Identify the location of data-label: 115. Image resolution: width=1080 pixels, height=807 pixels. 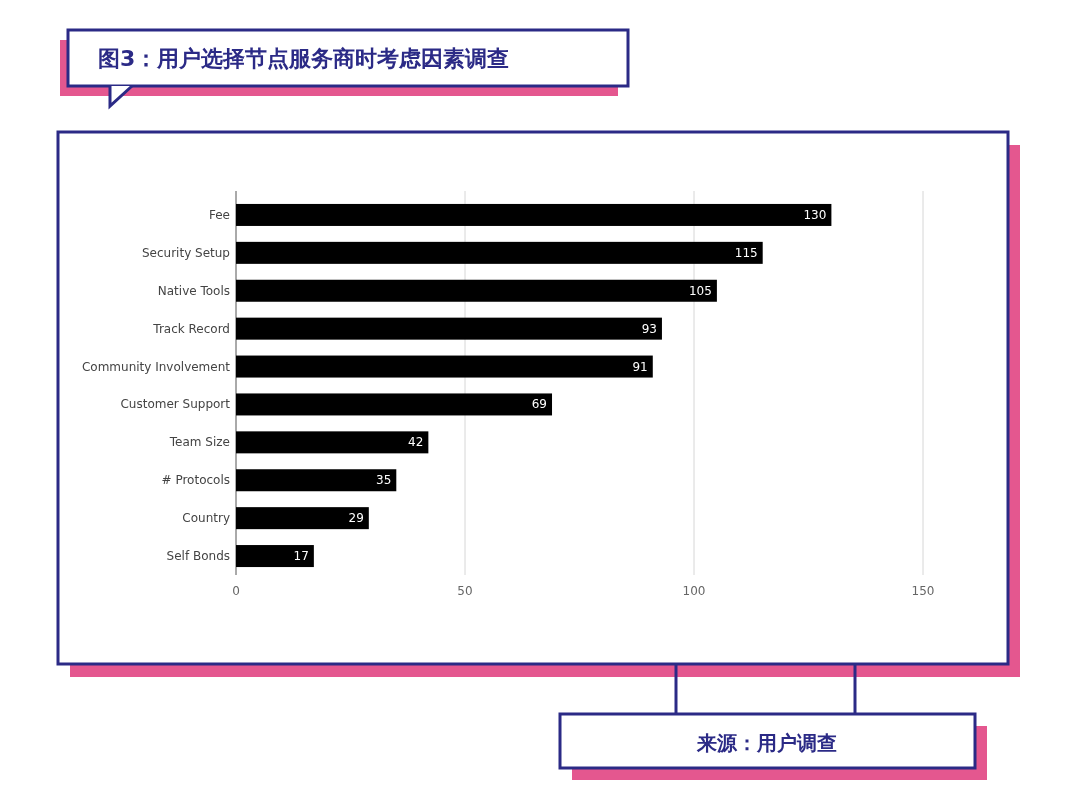
(746, 252).